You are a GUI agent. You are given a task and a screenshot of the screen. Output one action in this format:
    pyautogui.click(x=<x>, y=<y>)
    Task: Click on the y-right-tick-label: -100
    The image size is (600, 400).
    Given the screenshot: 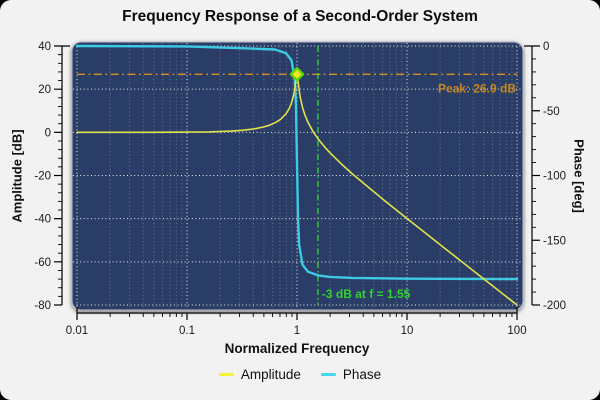 What is the action you would take?
    pyautogui.click(x=554, y=177)
    